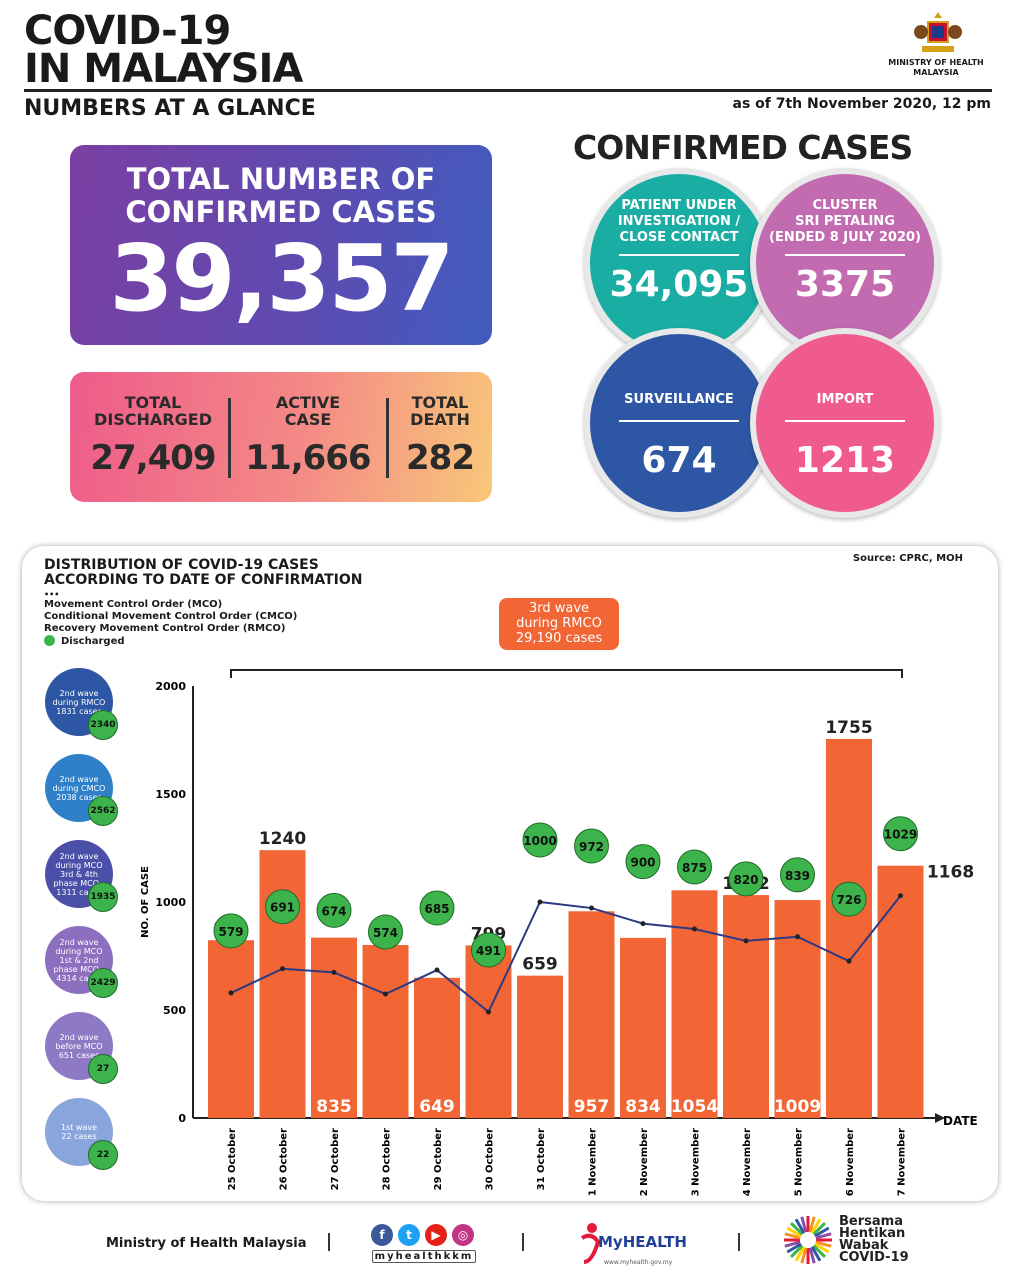 The height and width of the screenshot is (1280, 1019). Describe the element at coordinates (541, 1159) in the screenshot. I see `x-tick-label: 31 October` at that location.